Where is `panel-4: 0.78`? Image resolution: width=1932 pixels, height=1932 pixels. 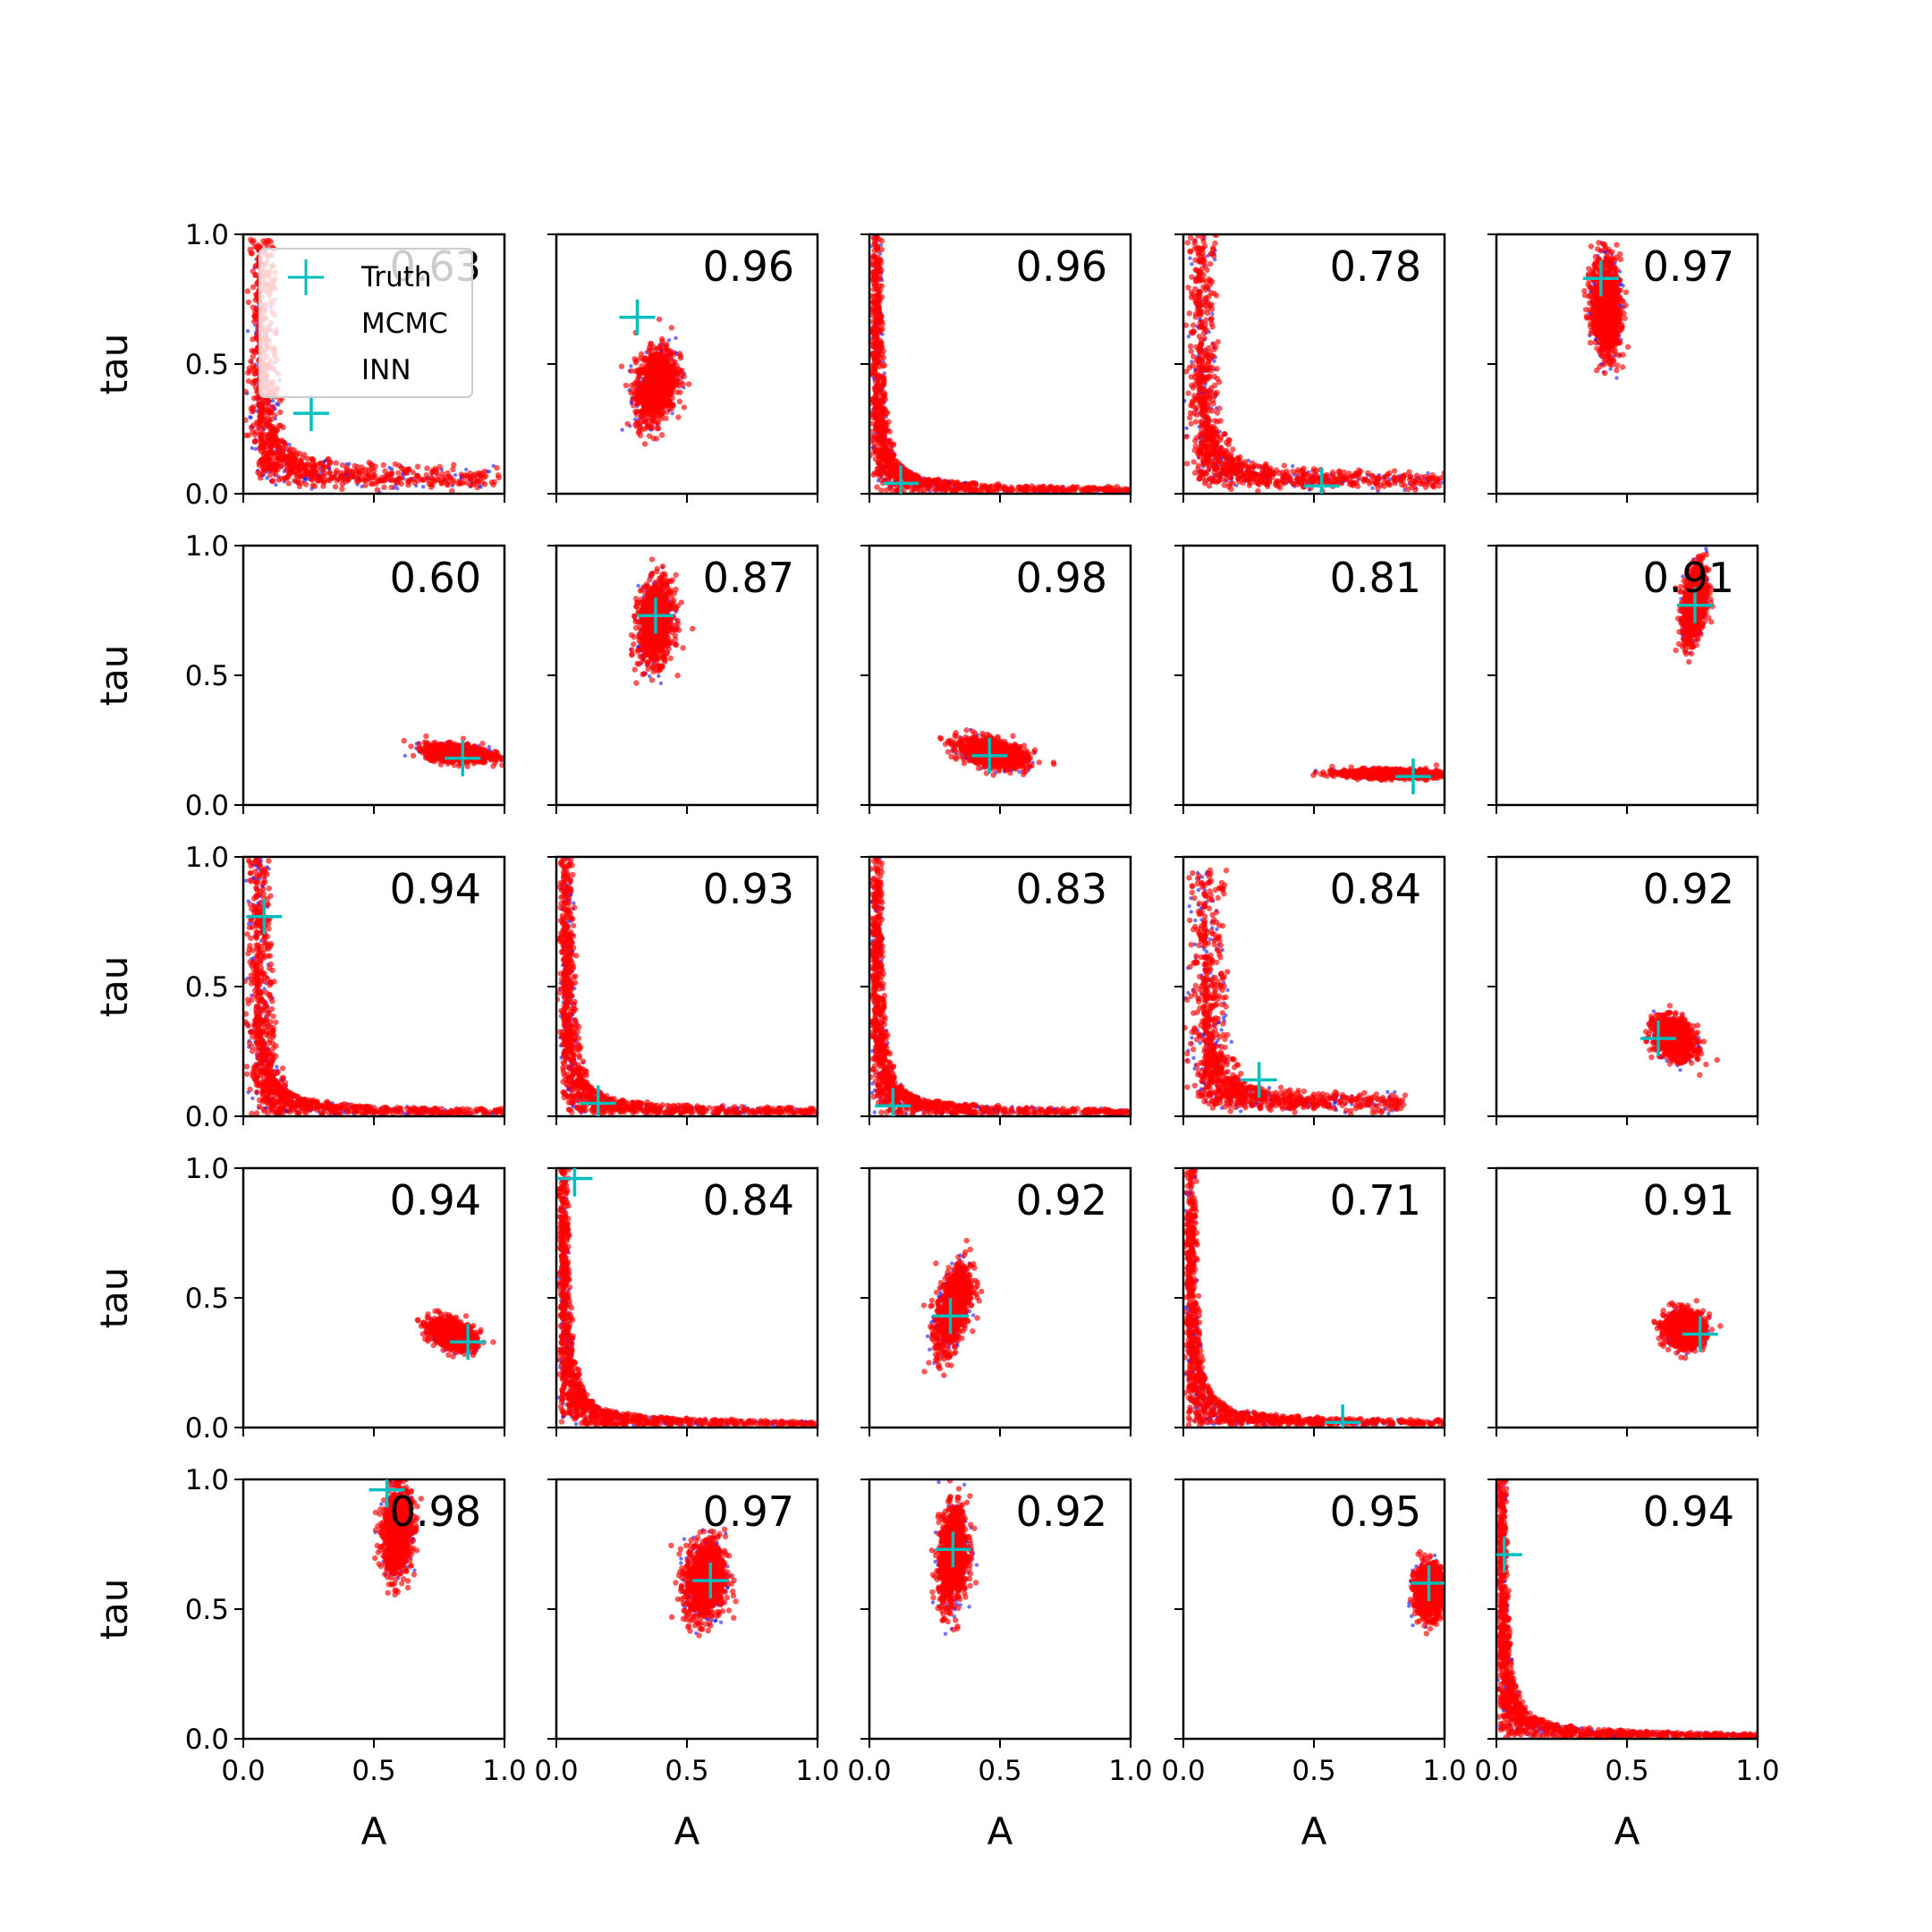
panel-4: 0.78 is located at coordinates (1310, 368).